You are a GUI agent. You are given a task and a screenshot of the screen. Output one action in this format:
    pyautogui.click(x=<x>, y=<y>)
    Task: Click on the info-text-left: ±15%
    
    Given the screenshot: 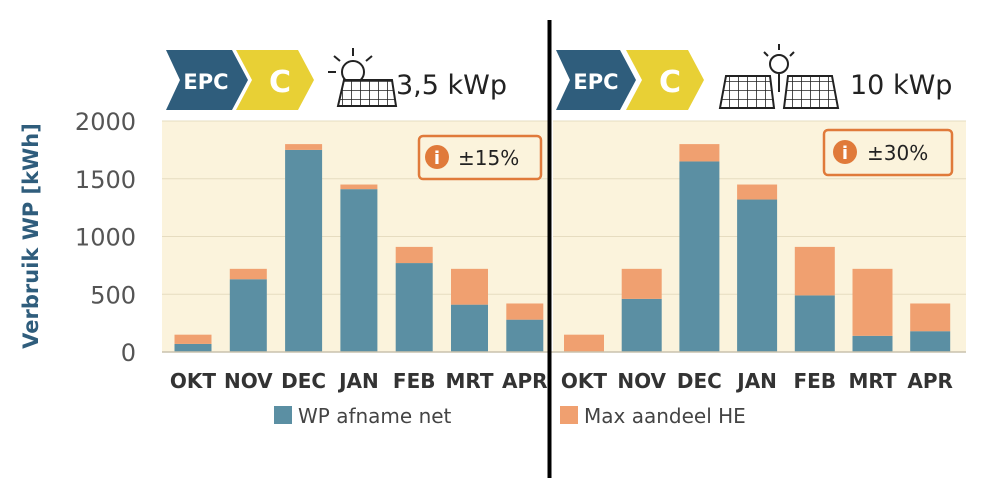 What is the action you would take?
    pyautogui.click(x=488, y=158)
    